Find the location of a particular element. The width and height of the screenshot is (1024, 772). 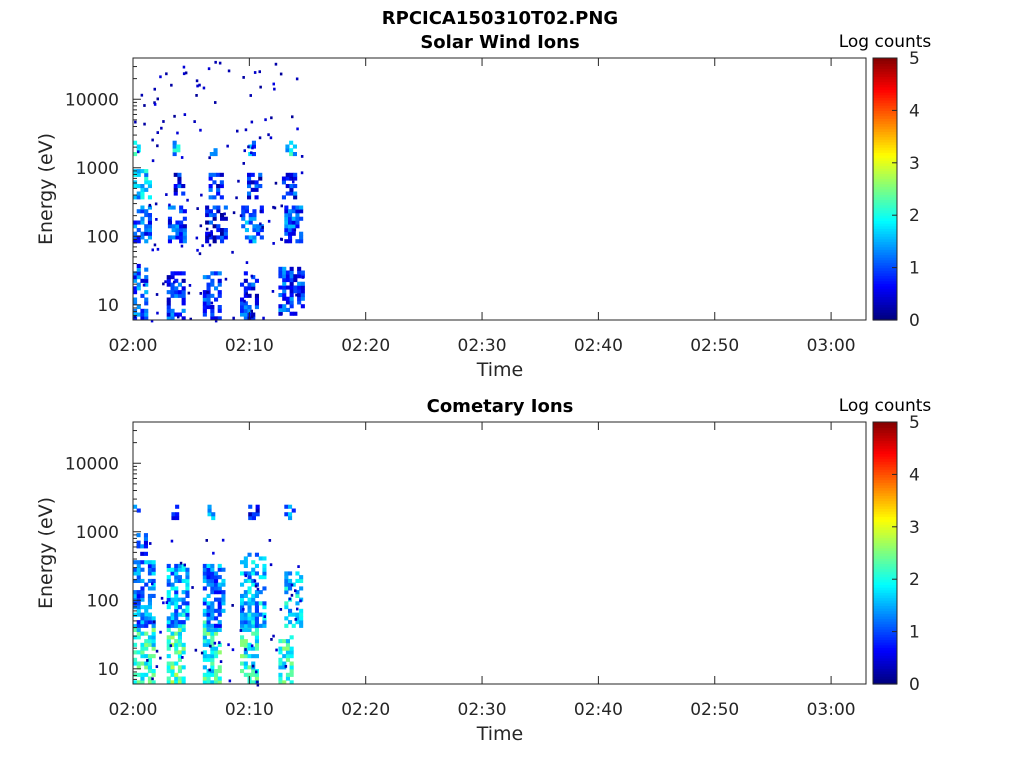

colorbar-frame is located at coordinates (885, 189).